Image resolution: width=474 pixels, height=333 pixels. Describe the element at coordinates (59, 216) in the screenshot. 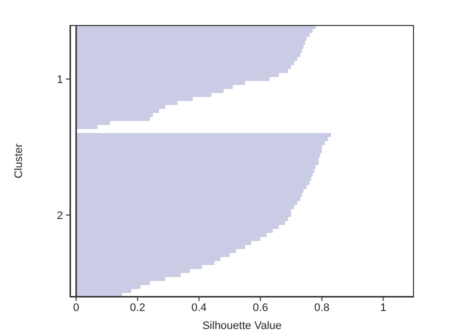

I see `y-tick-label: 2` at that location.